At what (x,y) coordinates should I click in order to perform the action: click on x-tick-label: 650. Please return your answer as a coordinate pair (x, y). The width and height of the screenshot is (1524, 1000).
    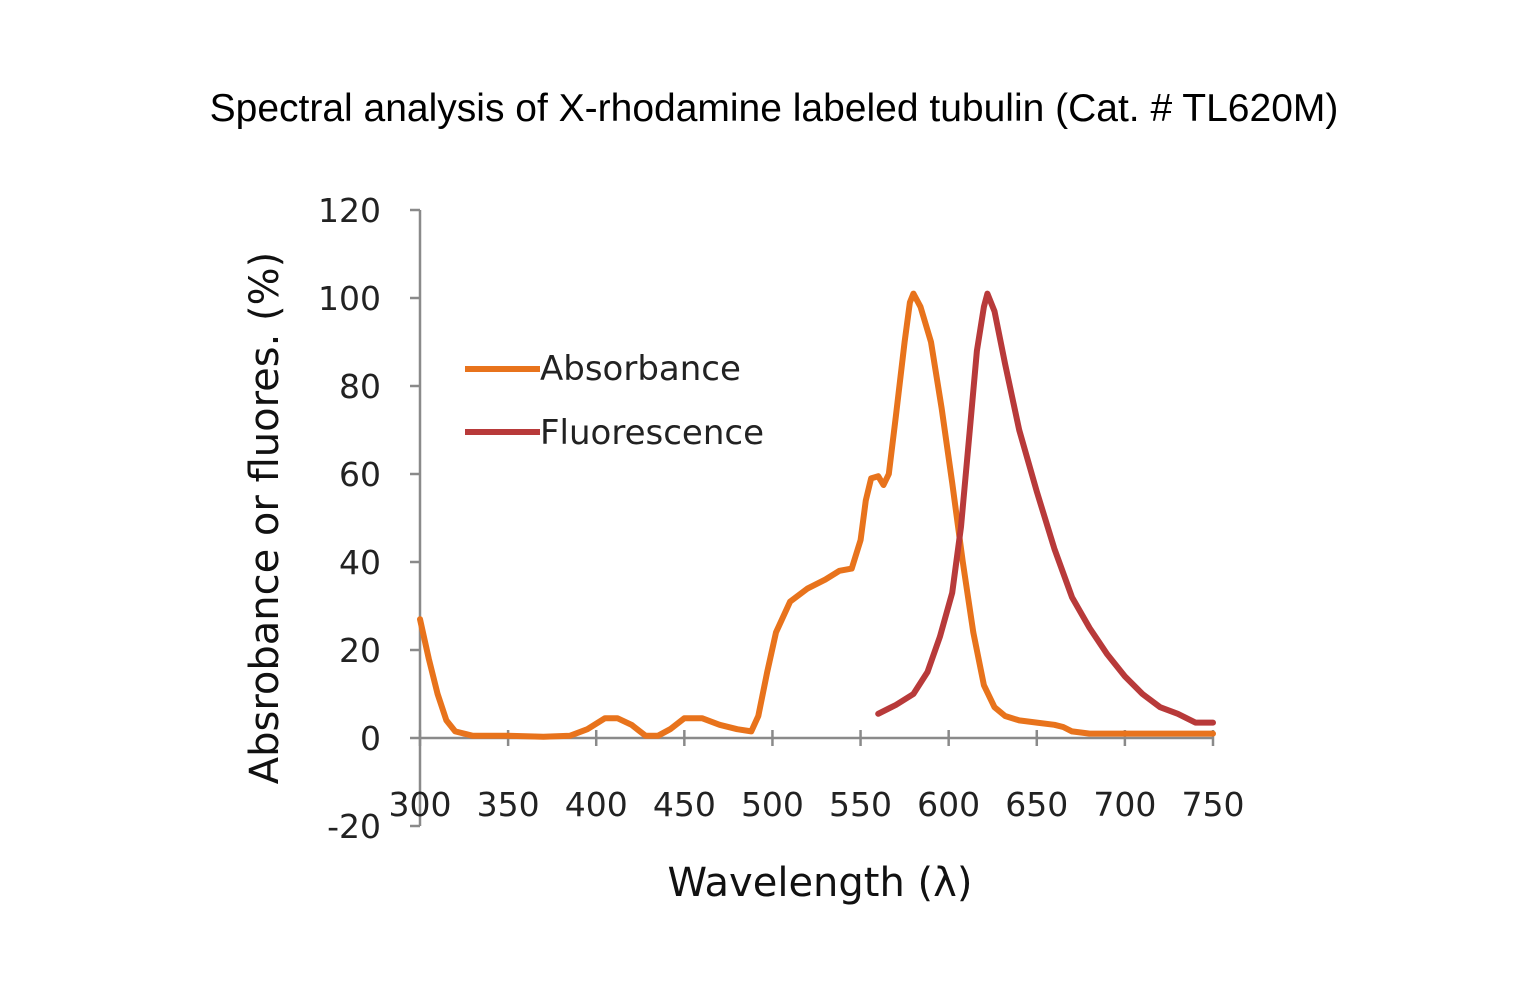
    Looking at the image, I should click on (1036, 804).